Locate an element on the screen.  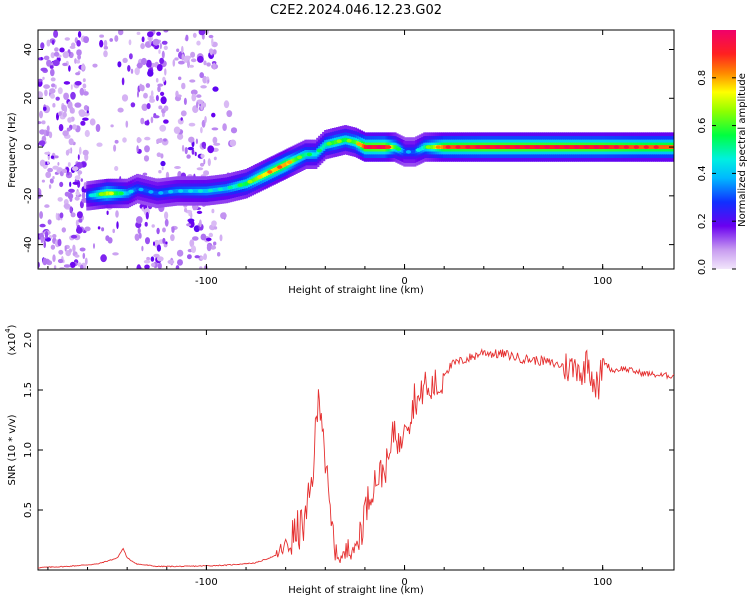
snr-y-multiplier-exponent: 4 is located at coordinates (8, 330).